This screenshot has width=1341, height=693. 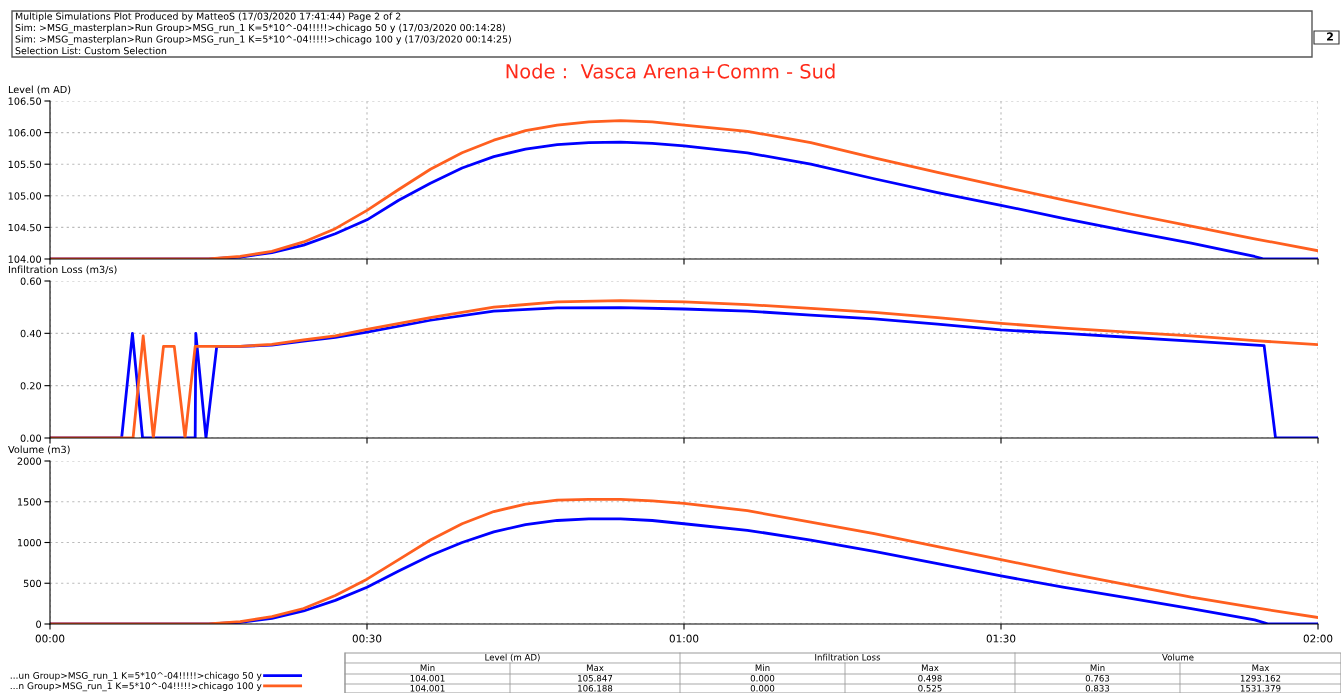 What do you see at coordinates (31, 281) in the screenshot?
I see `y-tick-label: 0.60` at bounding box center [31, 281].